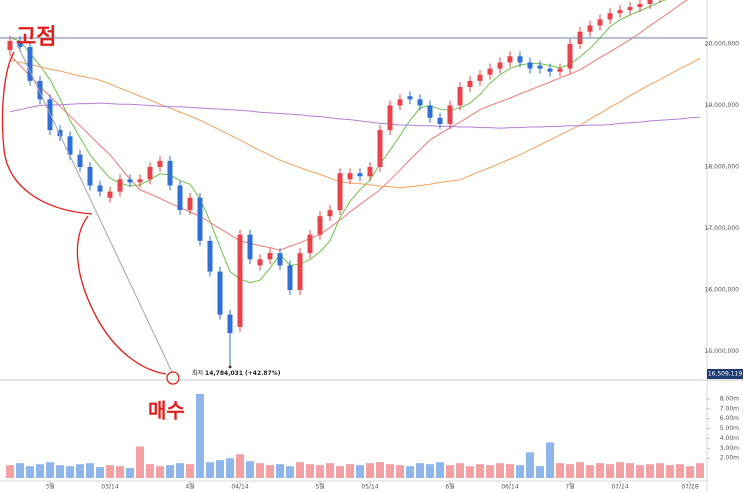 The width and height of the screenshot is (743, 492). What do you see at coordinates (722, 228) in the screenshot?
I see `y-tick-label: 17,000,000` at bounding box center [722, 228].